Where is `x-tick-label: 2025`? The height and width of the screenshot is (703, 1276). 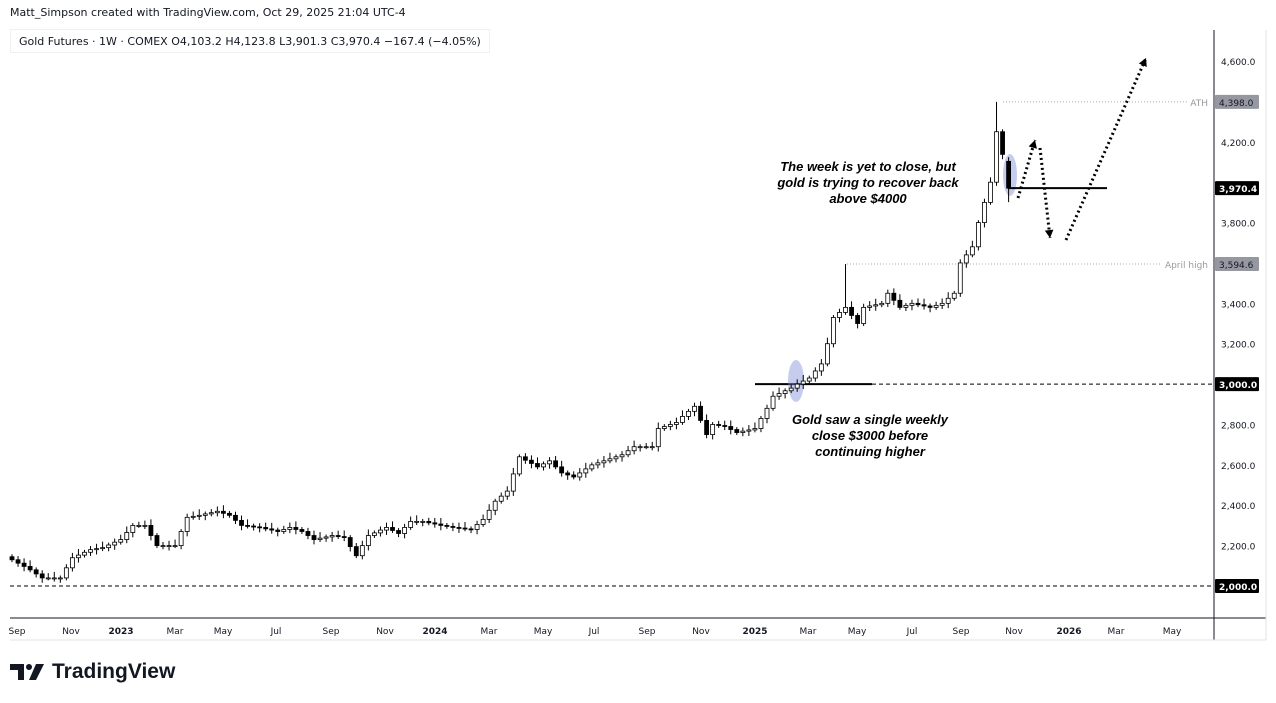
x-tick-label: 2025 is located at coordinates (754, 632).